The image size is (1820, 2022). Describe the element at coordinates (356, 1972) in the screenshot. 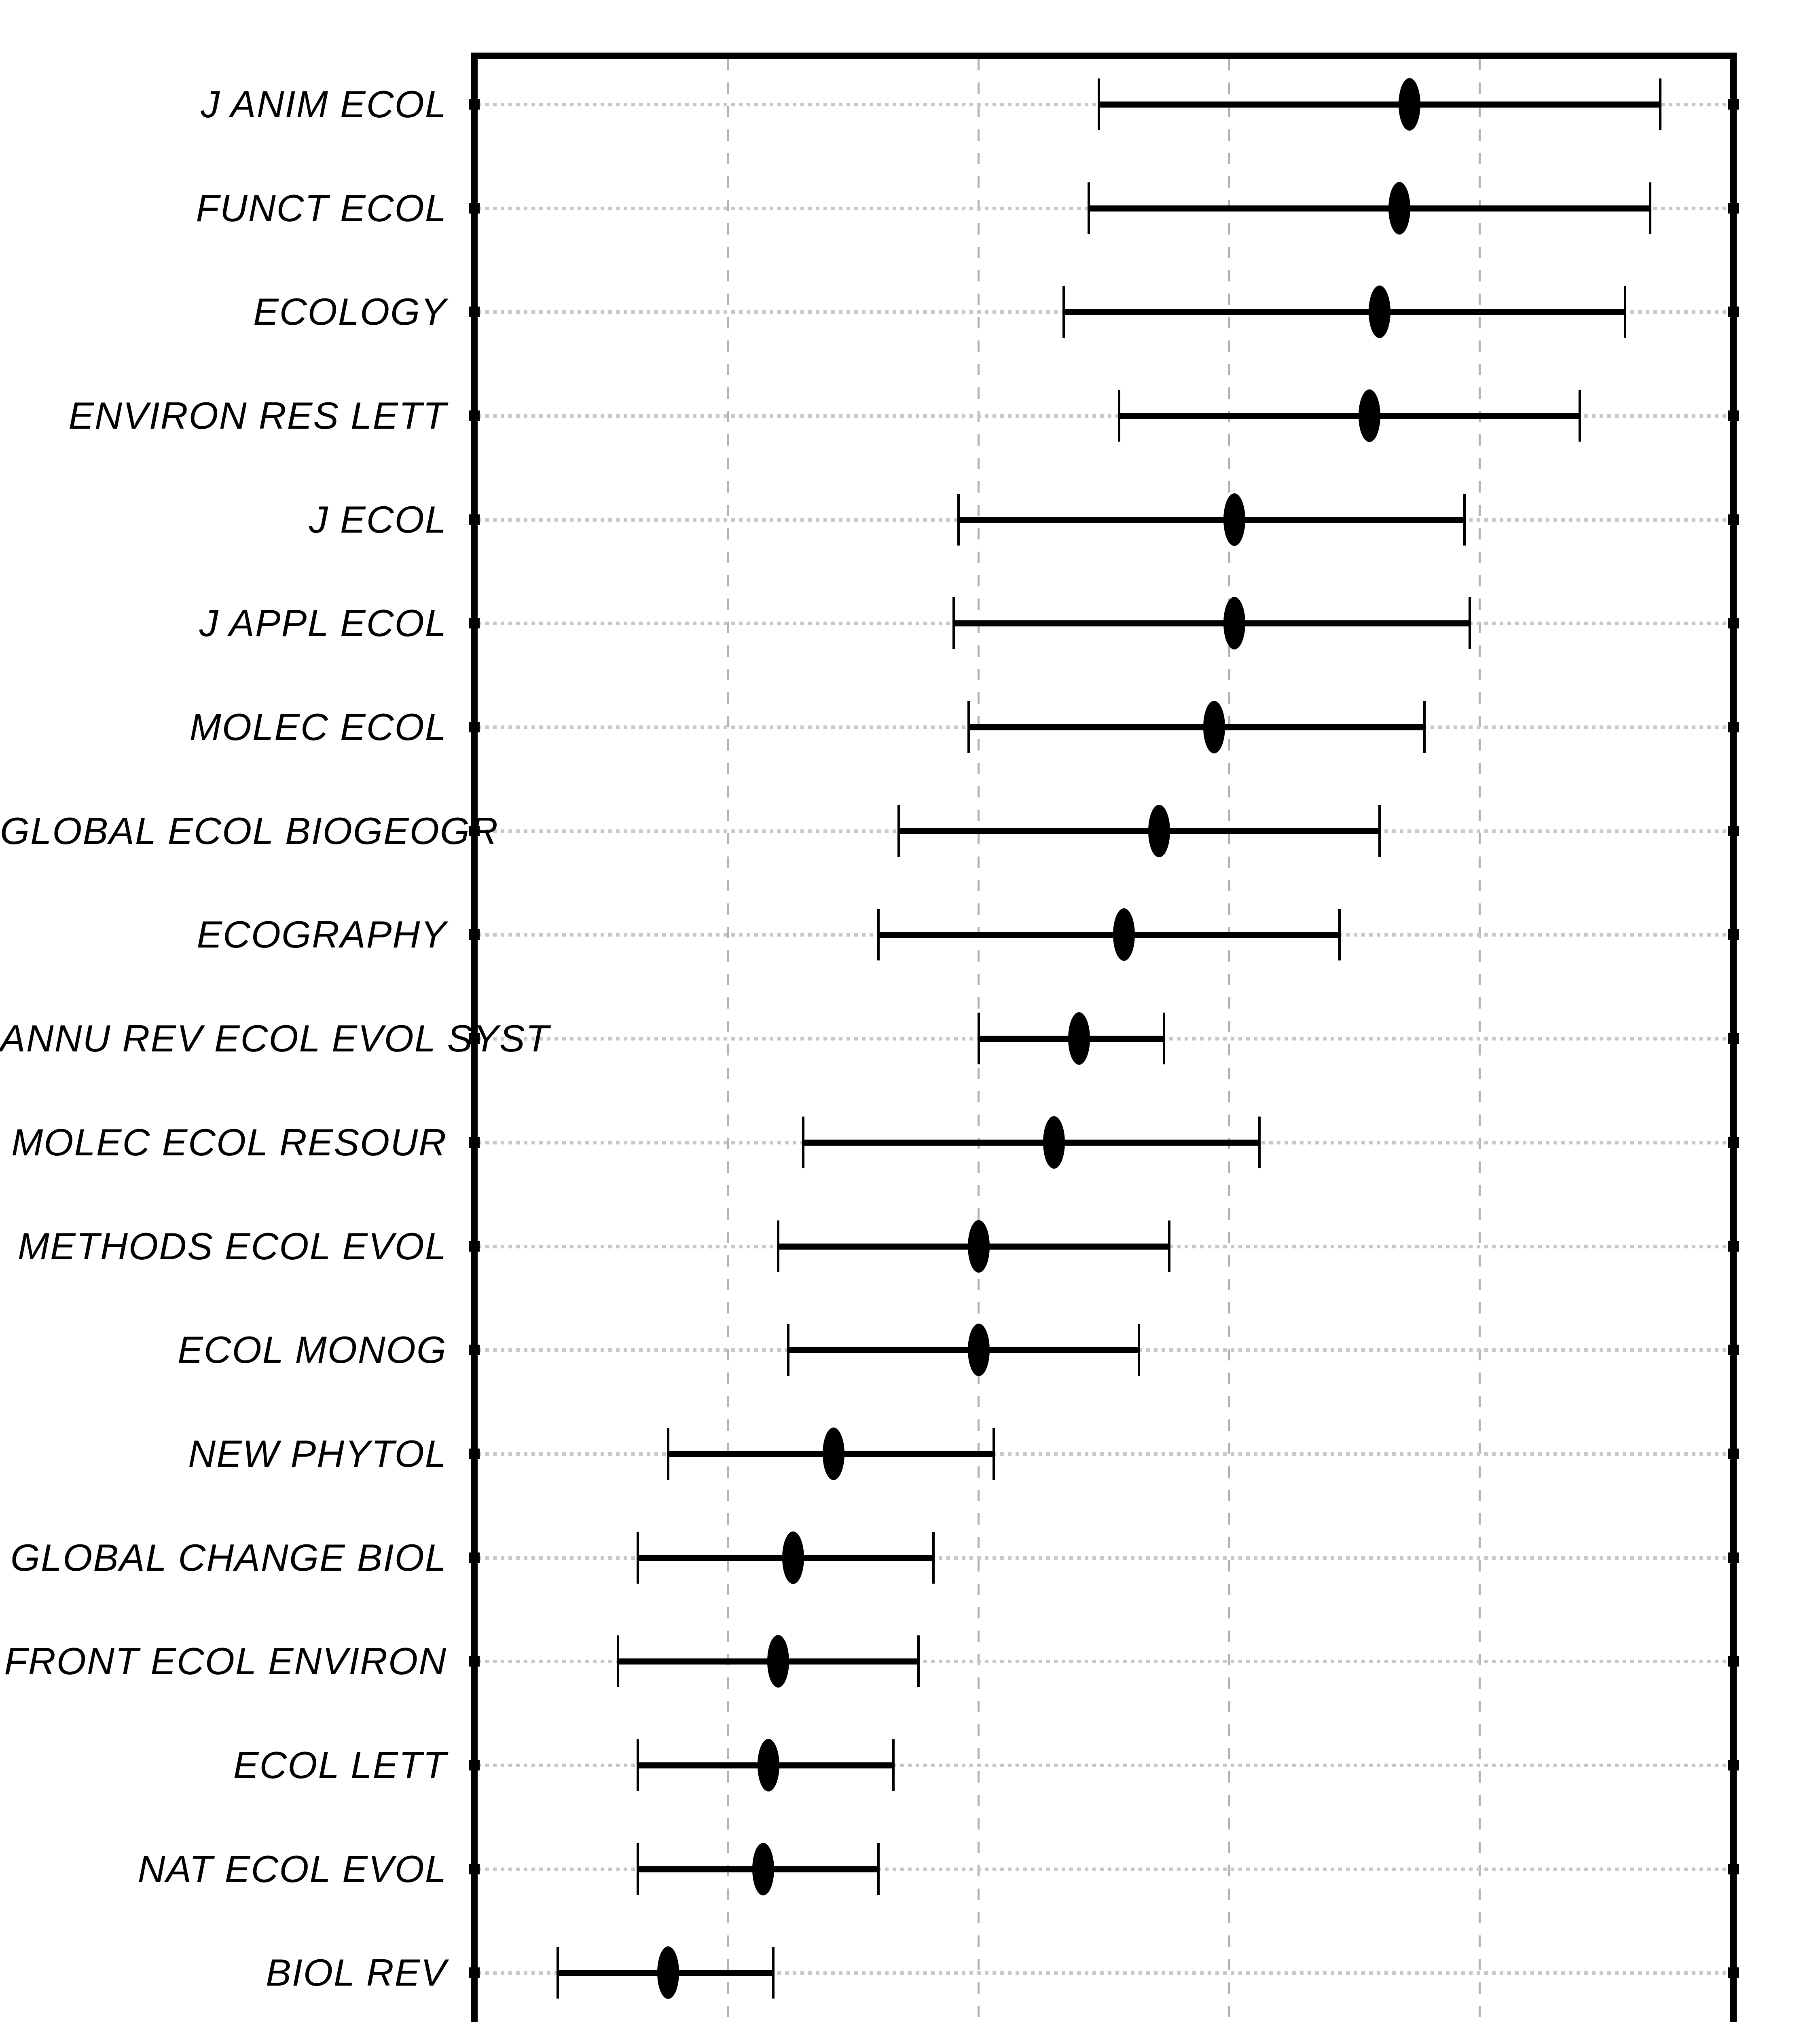

I see `y-axis-label: BIOL REV` at that location.